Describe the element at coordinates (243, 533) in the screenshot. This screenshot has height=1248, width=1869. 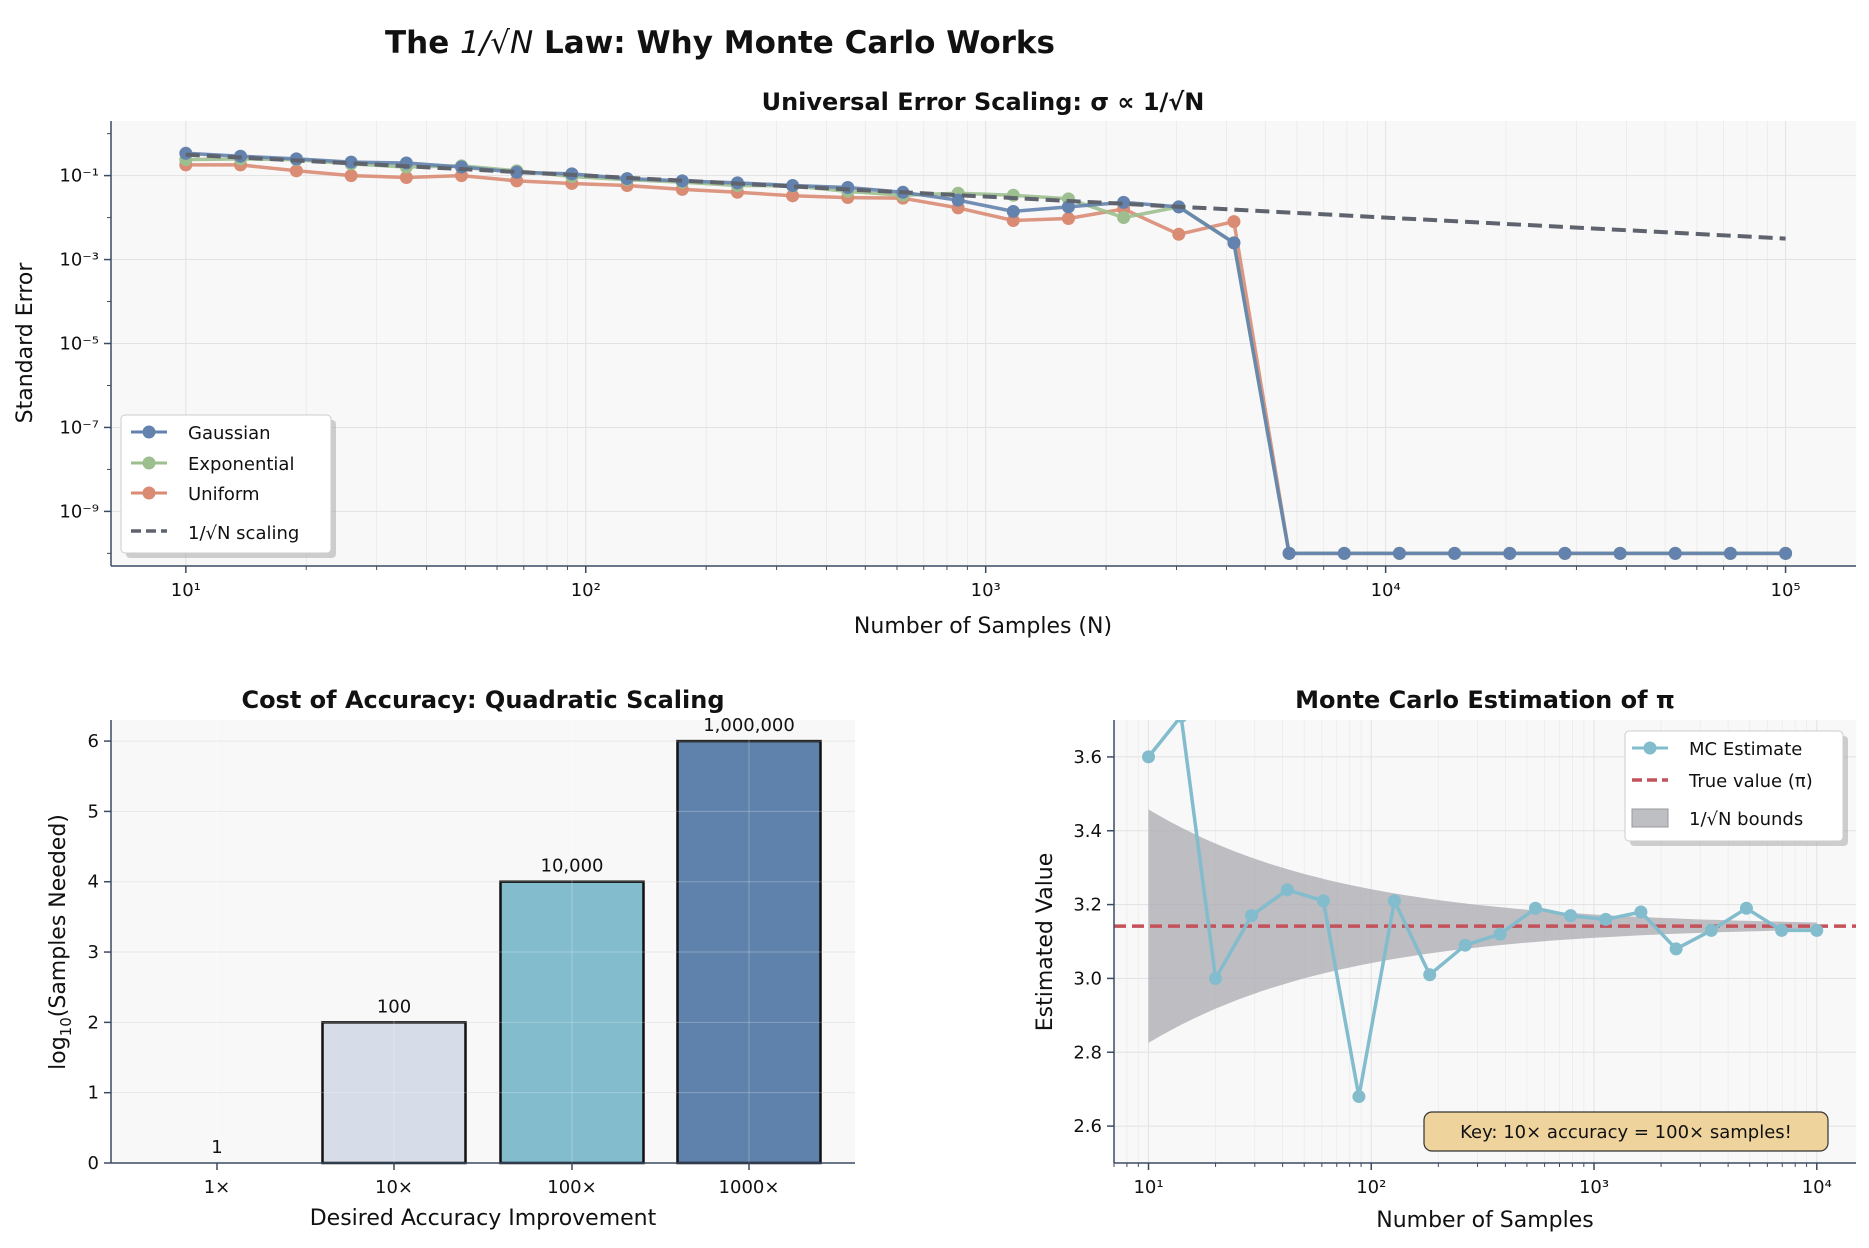
I see `svg-text: 1/√N scaling` at that location.